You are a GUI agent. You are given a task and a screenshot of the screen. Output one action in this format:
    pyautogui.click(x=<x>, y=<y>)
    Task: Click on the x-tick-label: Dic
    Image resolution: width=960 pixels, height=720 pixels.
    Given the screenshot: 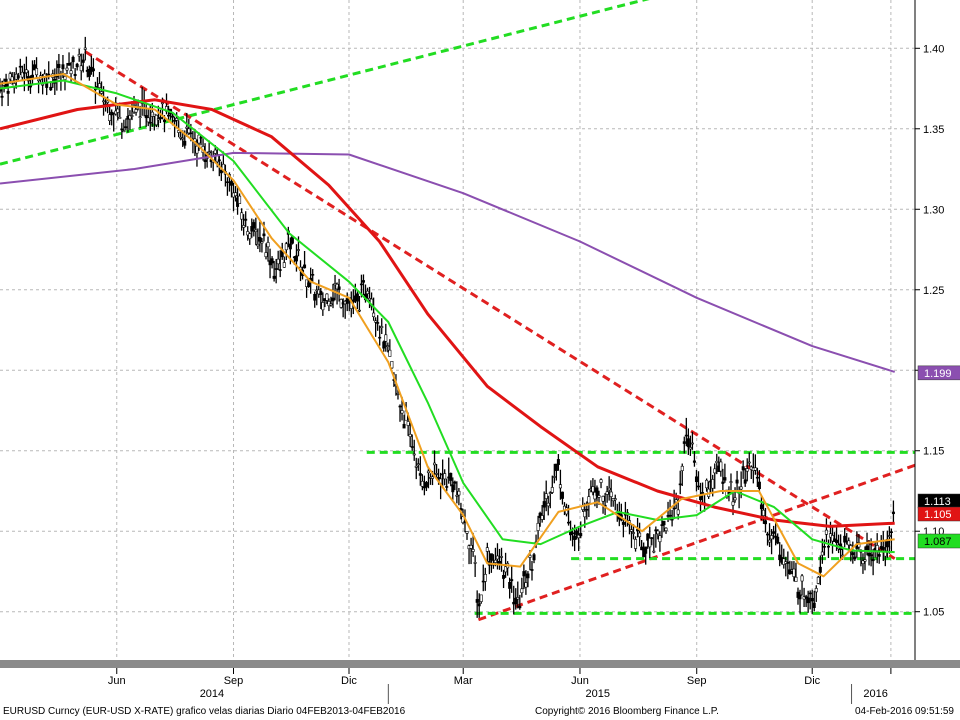 What is the action you would take?
    pyautogui.click(x=349, y=681)
    